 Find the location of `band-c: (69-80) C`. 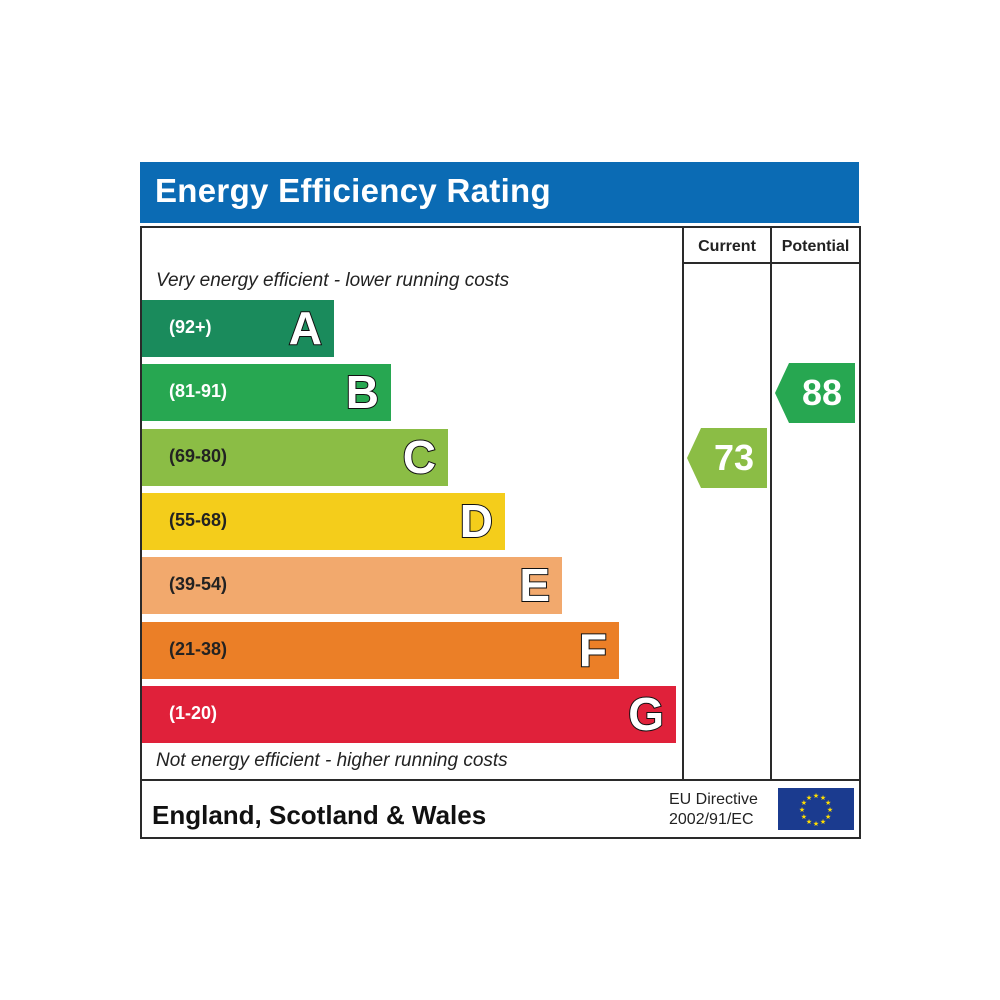

band-c: (69-80) C is located at coordinates (295, 457).